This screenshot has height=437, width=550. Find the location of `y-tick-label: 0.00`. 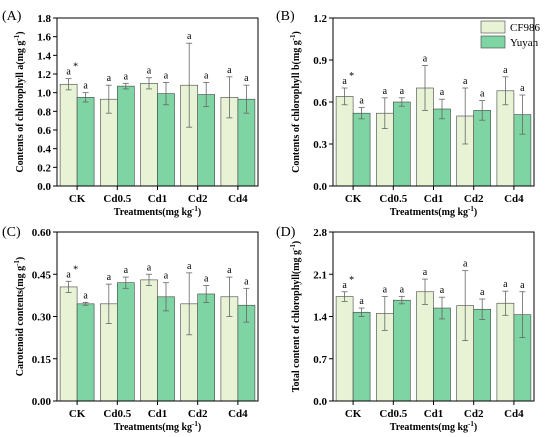

y-tick-label: 0.00 is located at coordinates (42, 402).